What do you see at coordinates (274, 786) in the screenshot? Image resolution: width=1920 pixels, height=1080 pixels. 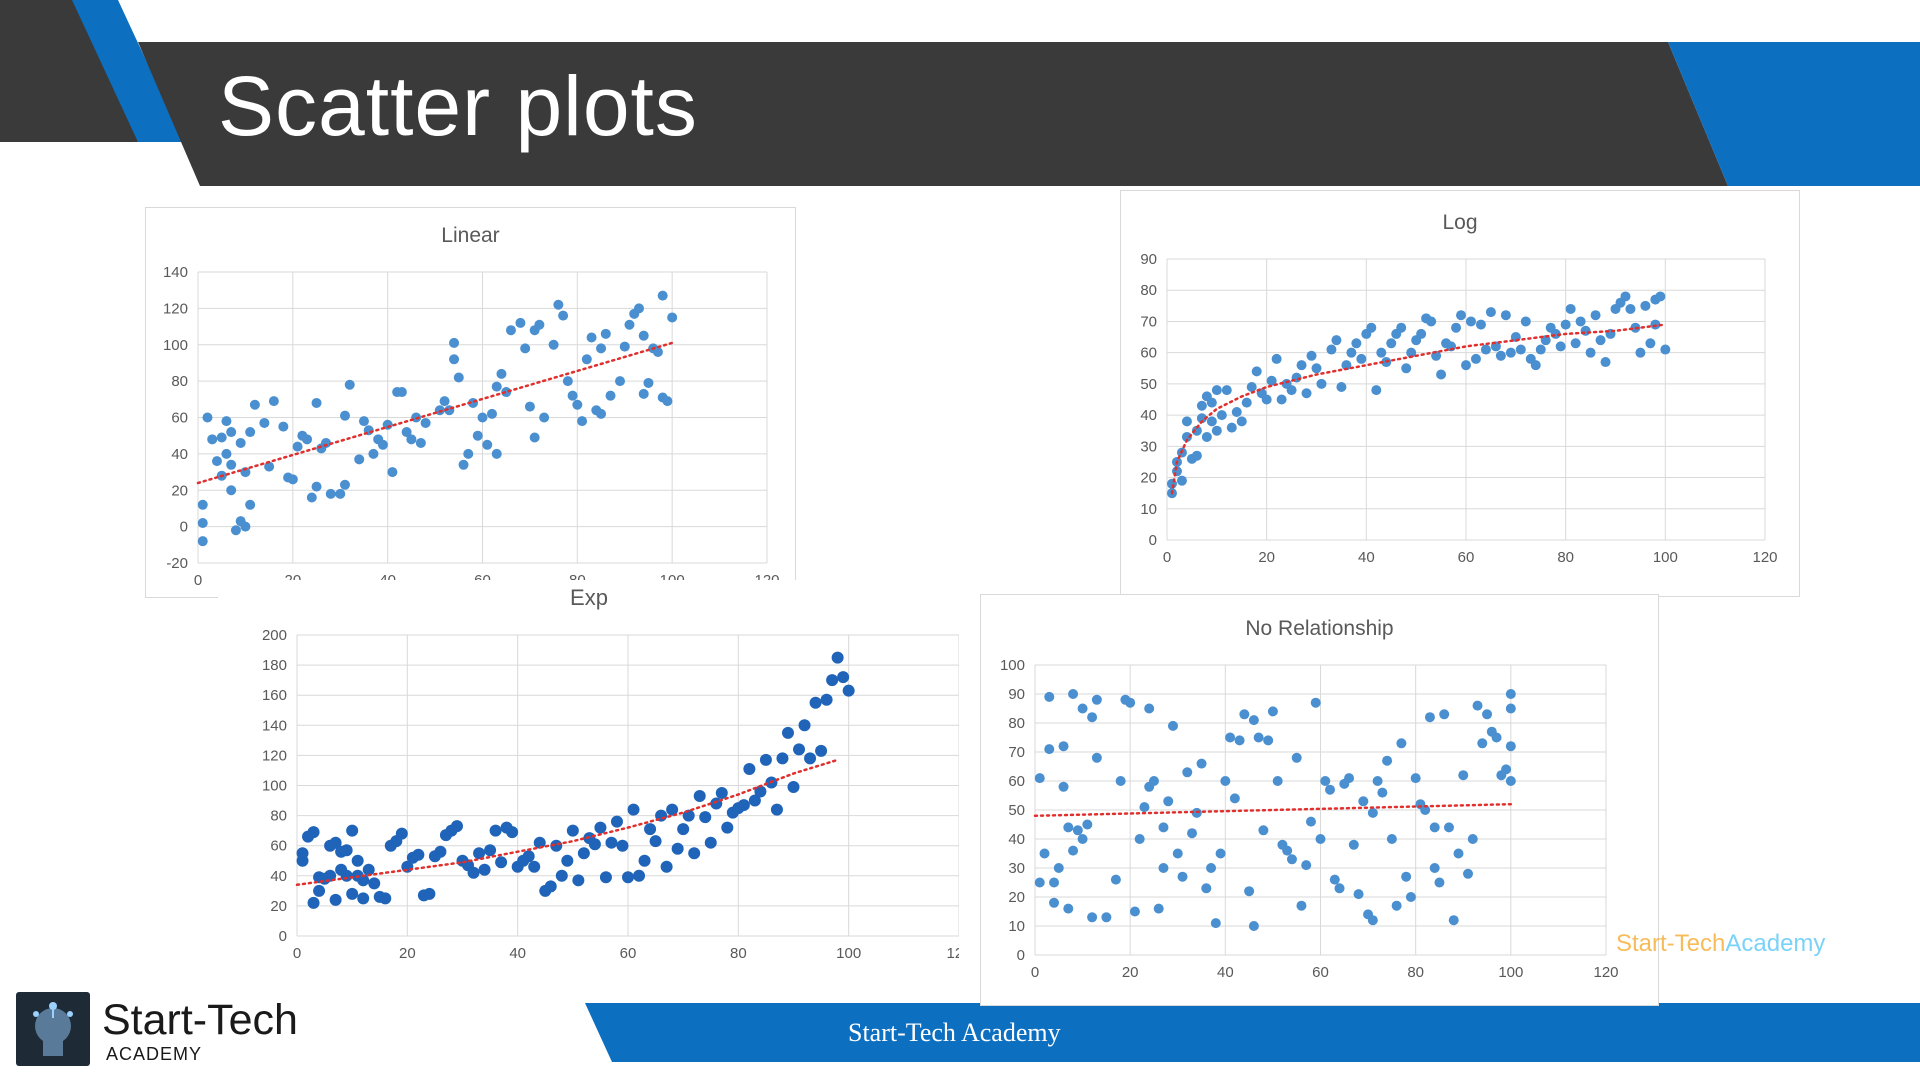 I see `y-tick-label: 100` at bounding box center [274, 786].